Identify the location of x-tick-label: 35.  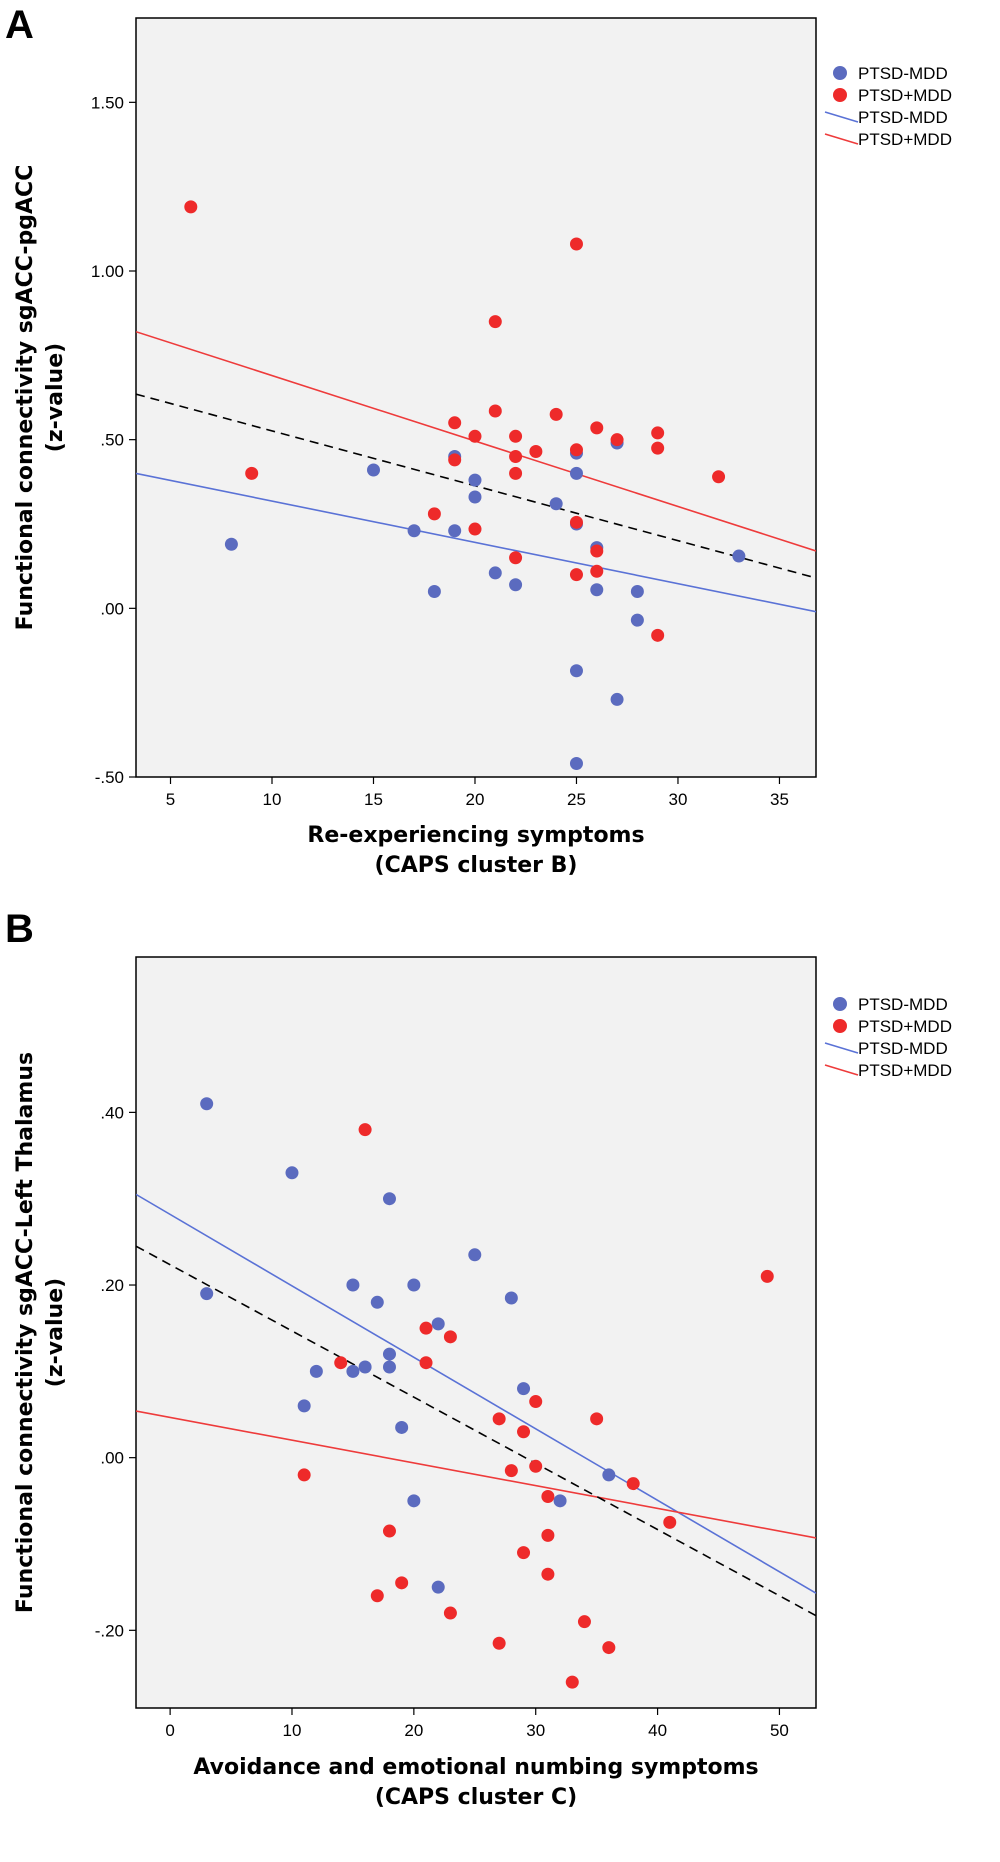
(779, 799).